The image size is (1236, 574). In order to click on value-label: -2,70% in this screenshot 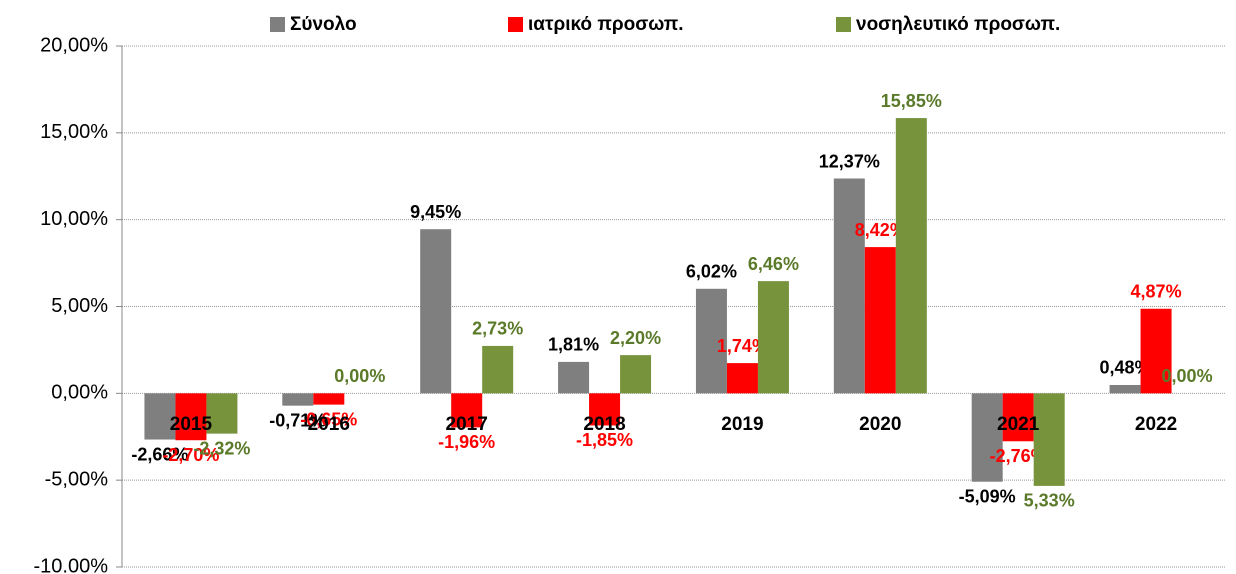, I will do `click(190, 455)`.